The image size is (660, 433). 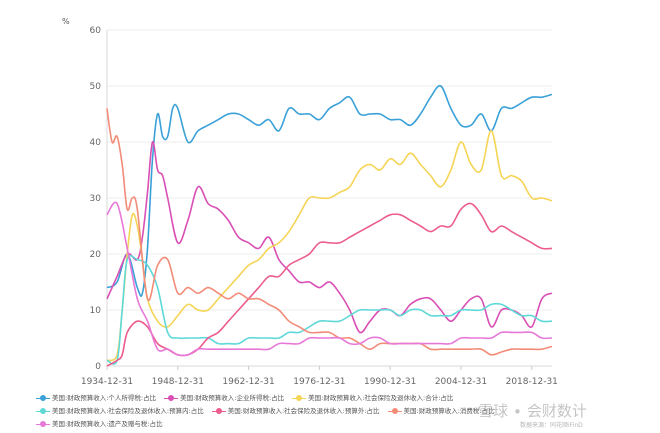 What do you see at coordinates (461, 382) in the screenshot?
I see `x-tick-label: 2004-12-31` at bounding box center [461, 382].